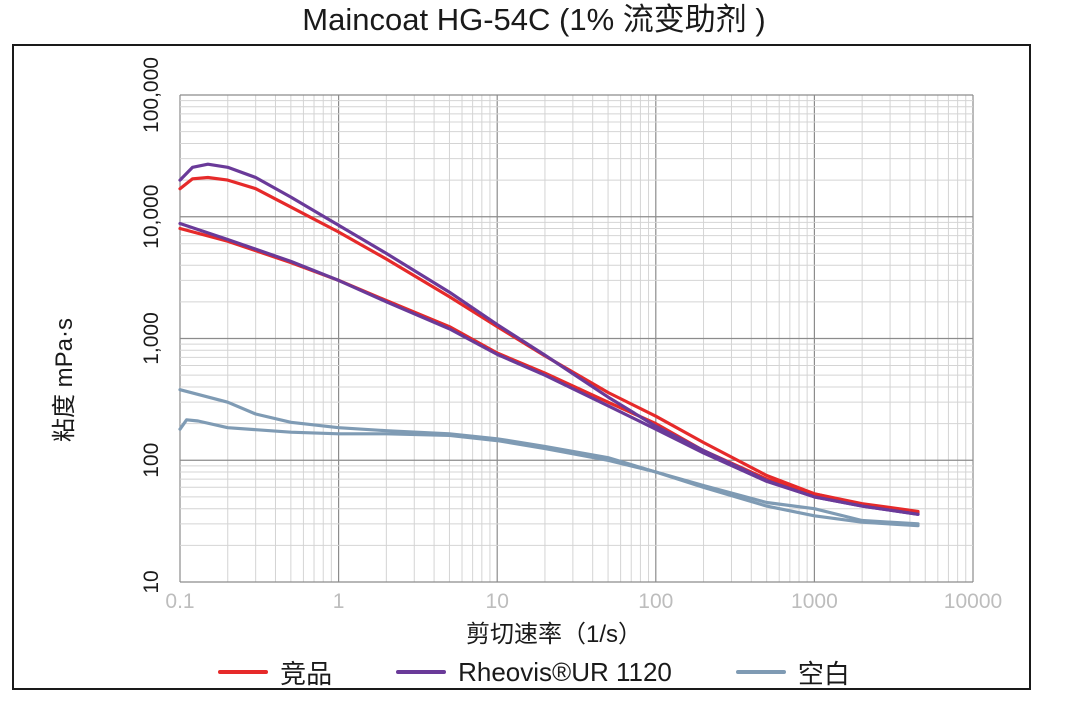 The width and height of the screenshot is (1068, 712). What do you see at coordinates (151, 460) in the screenshot?
I see `y-tick-label: 100` at bounding box center [151, 460].